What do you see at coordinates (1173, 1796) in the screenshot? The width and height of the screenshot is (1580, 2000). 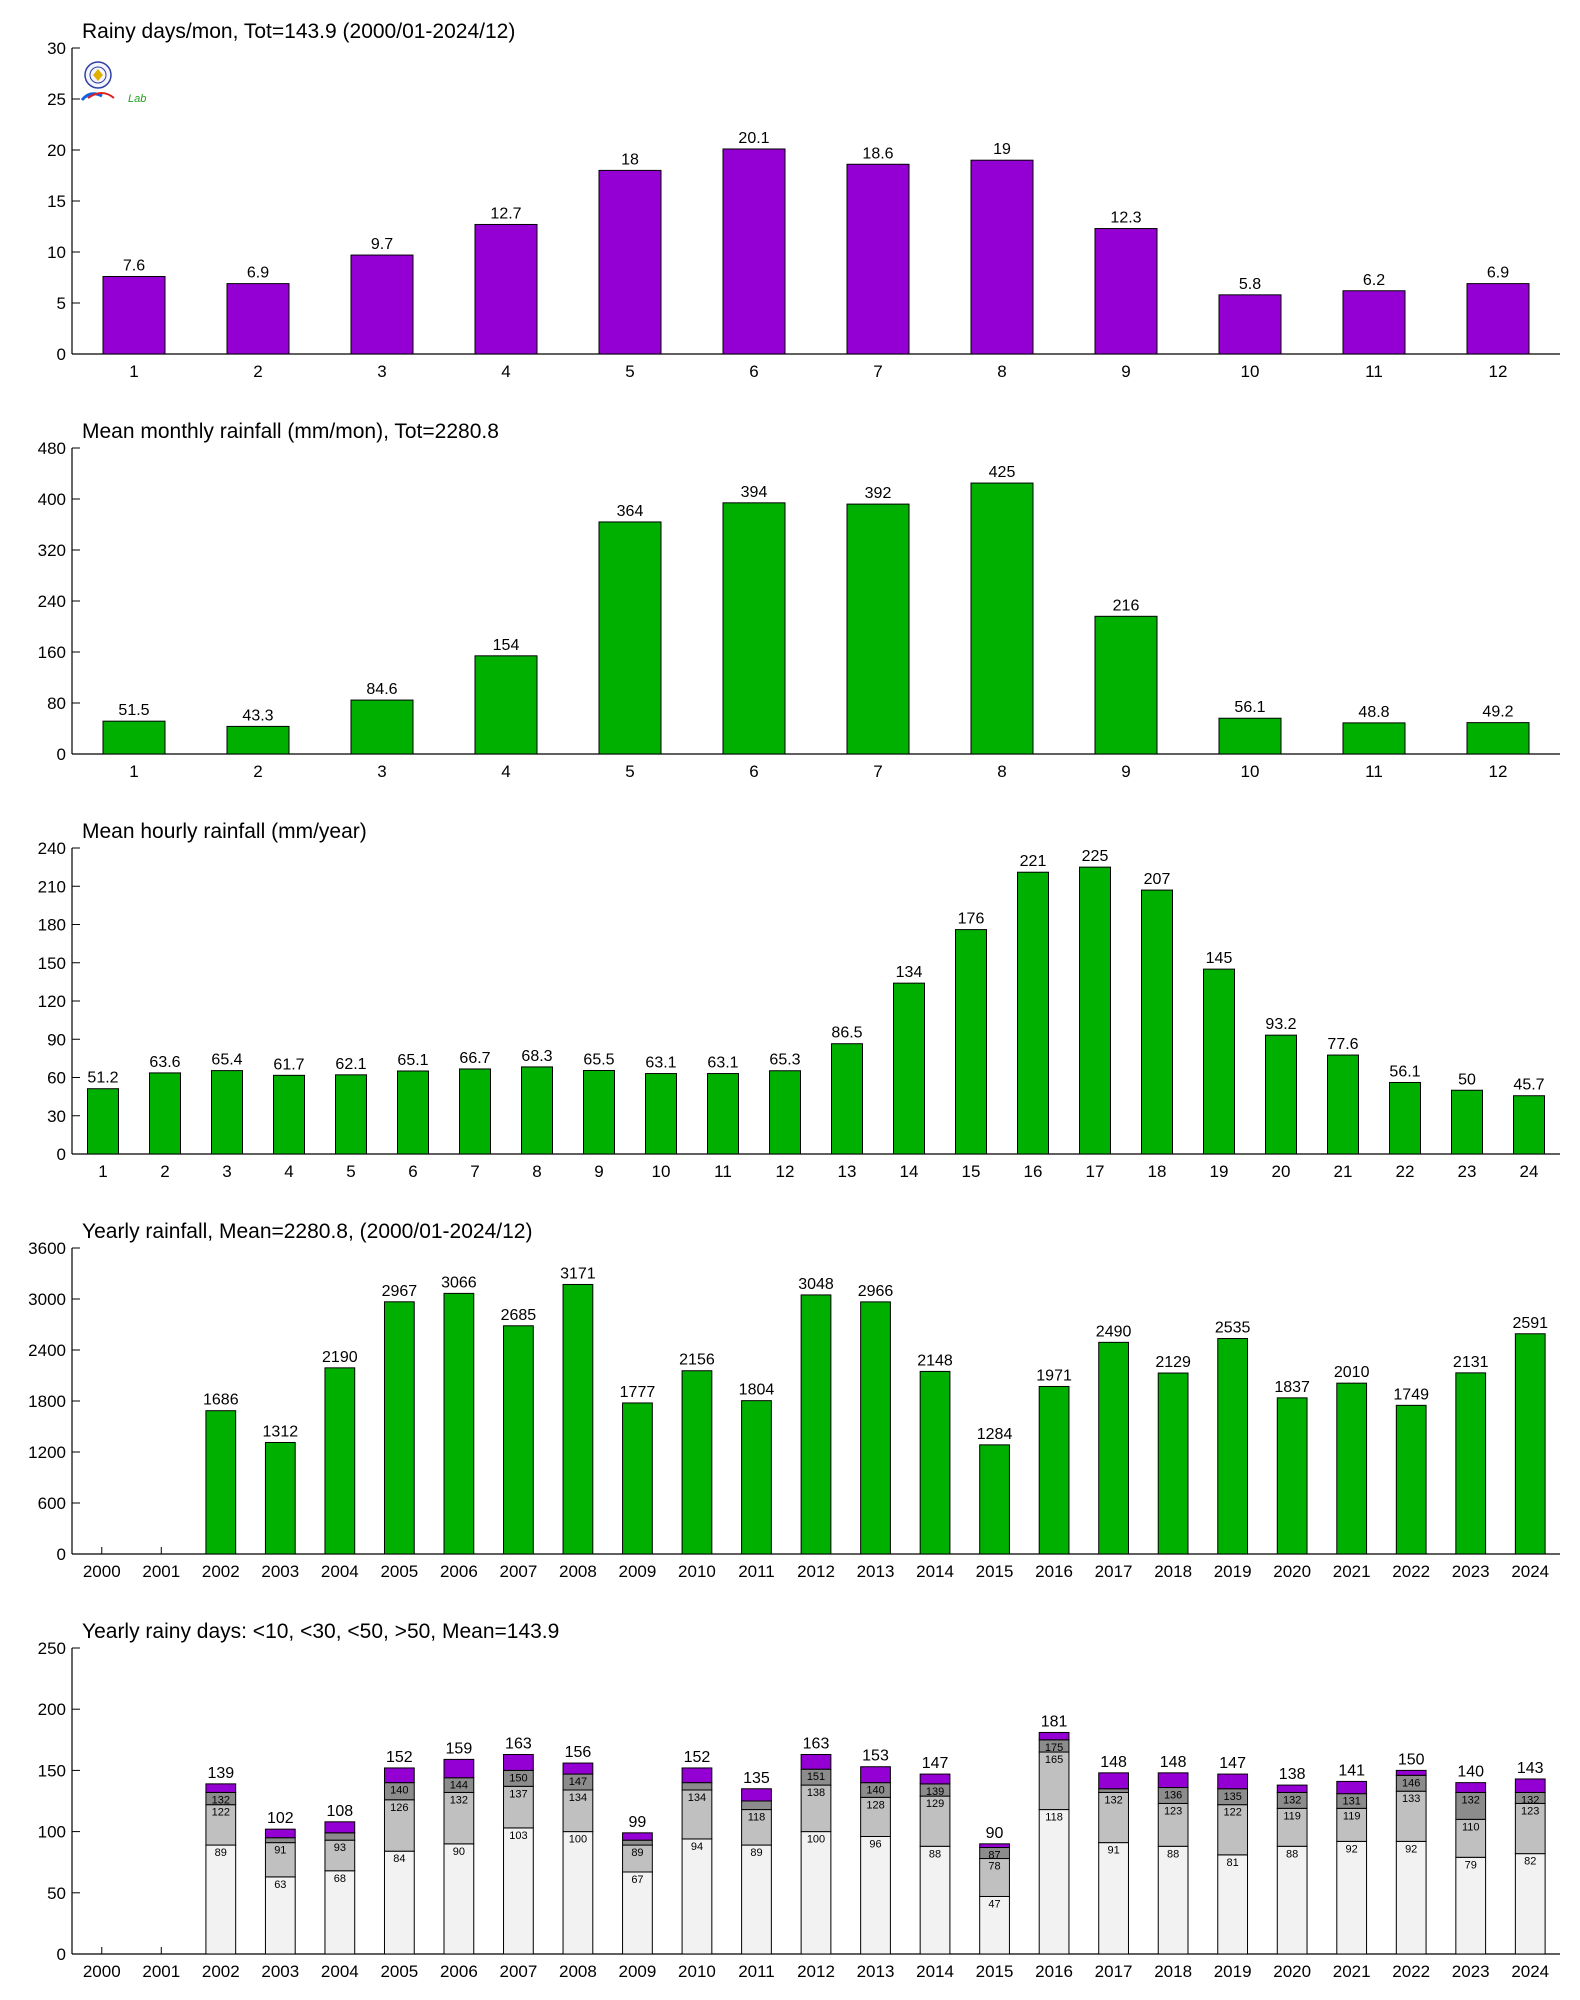 I see `segment-value-label: 136` at bounding box center [1173, 1796].